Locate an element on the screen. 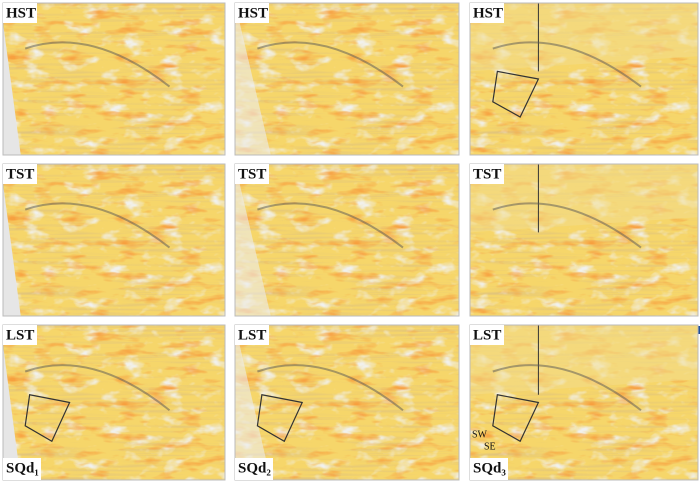 This screenshot has width=700, height=483. panel: LST SQd₂ is located at coordinates (347, 402).